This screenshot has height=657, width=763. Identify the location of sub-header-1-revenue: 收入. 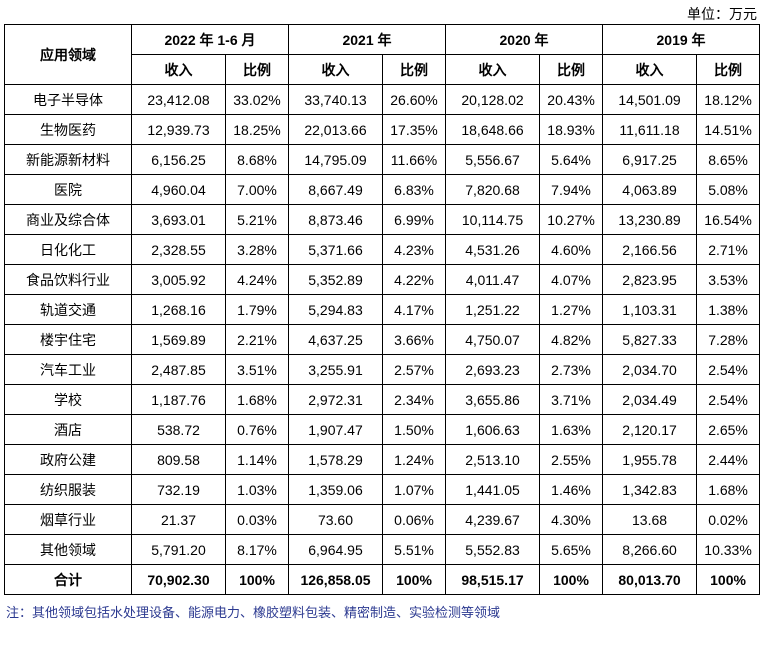
(335, 69).